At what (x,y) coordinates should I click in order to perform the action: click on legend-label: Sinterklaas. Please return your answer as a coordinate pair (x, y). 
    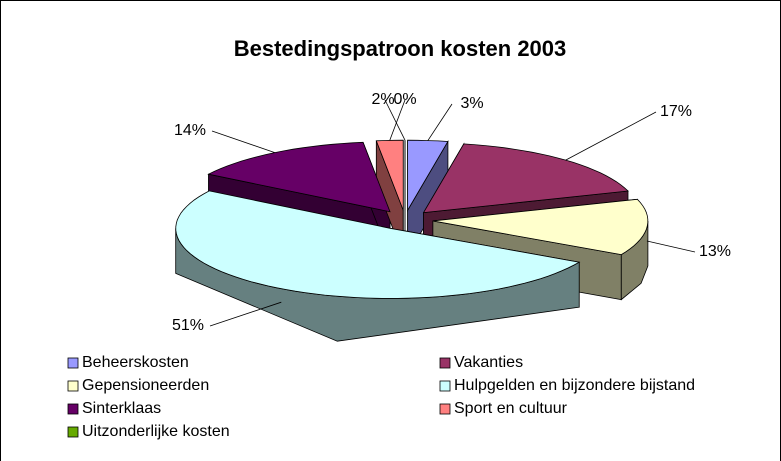
    Looking at the image, I should click on (121, 408).